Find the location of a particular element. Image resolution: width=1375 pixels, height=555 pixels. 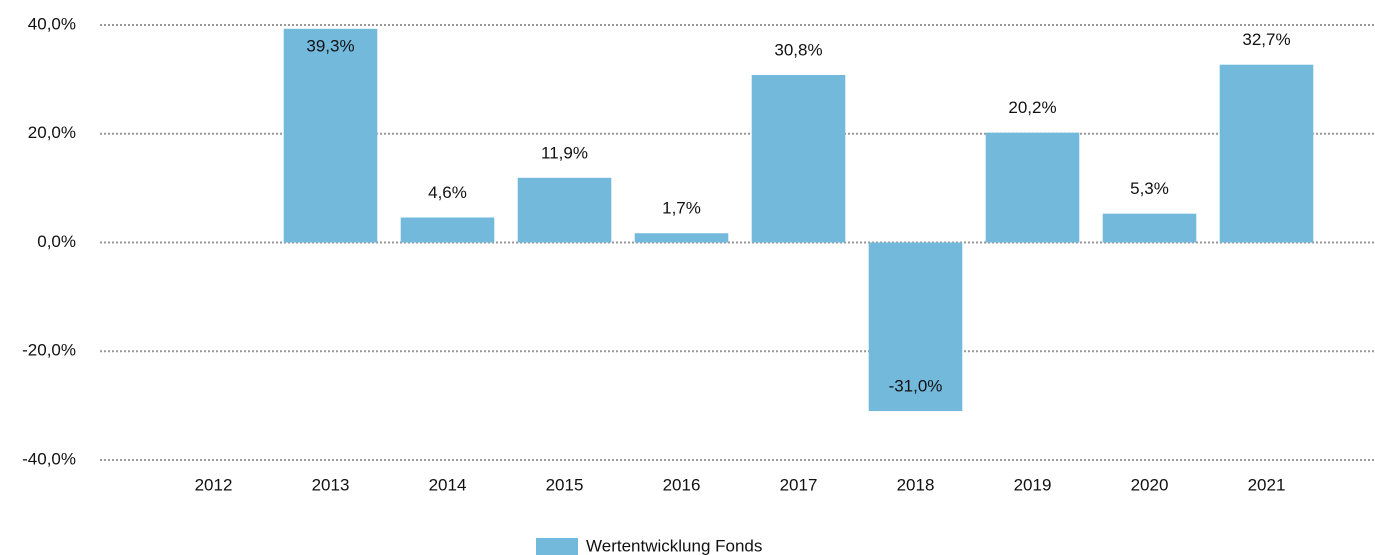

y-tick-label: -40,0% is located at coordinates (49, 458).